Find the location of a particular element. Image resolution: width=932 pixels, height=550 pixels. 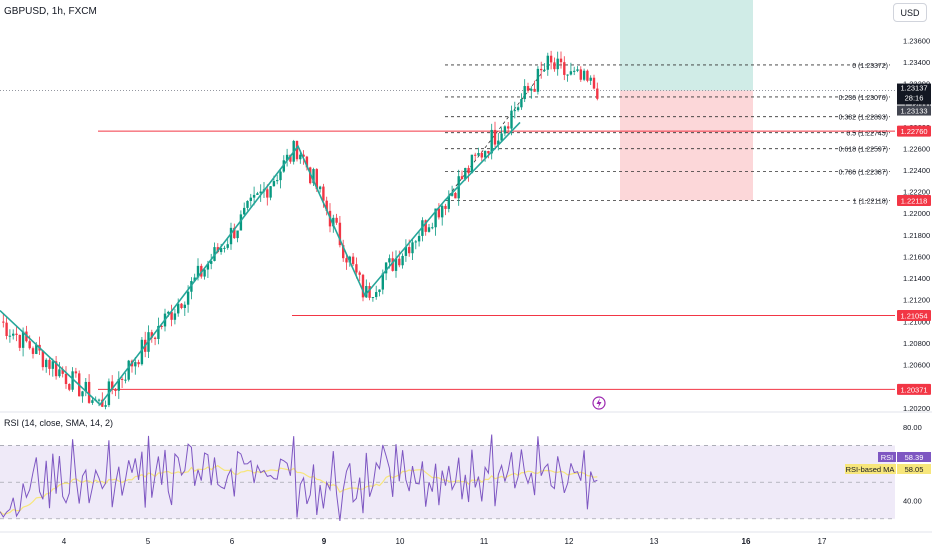

time-axis-tick: 4 is located at coordinates (64, 541).